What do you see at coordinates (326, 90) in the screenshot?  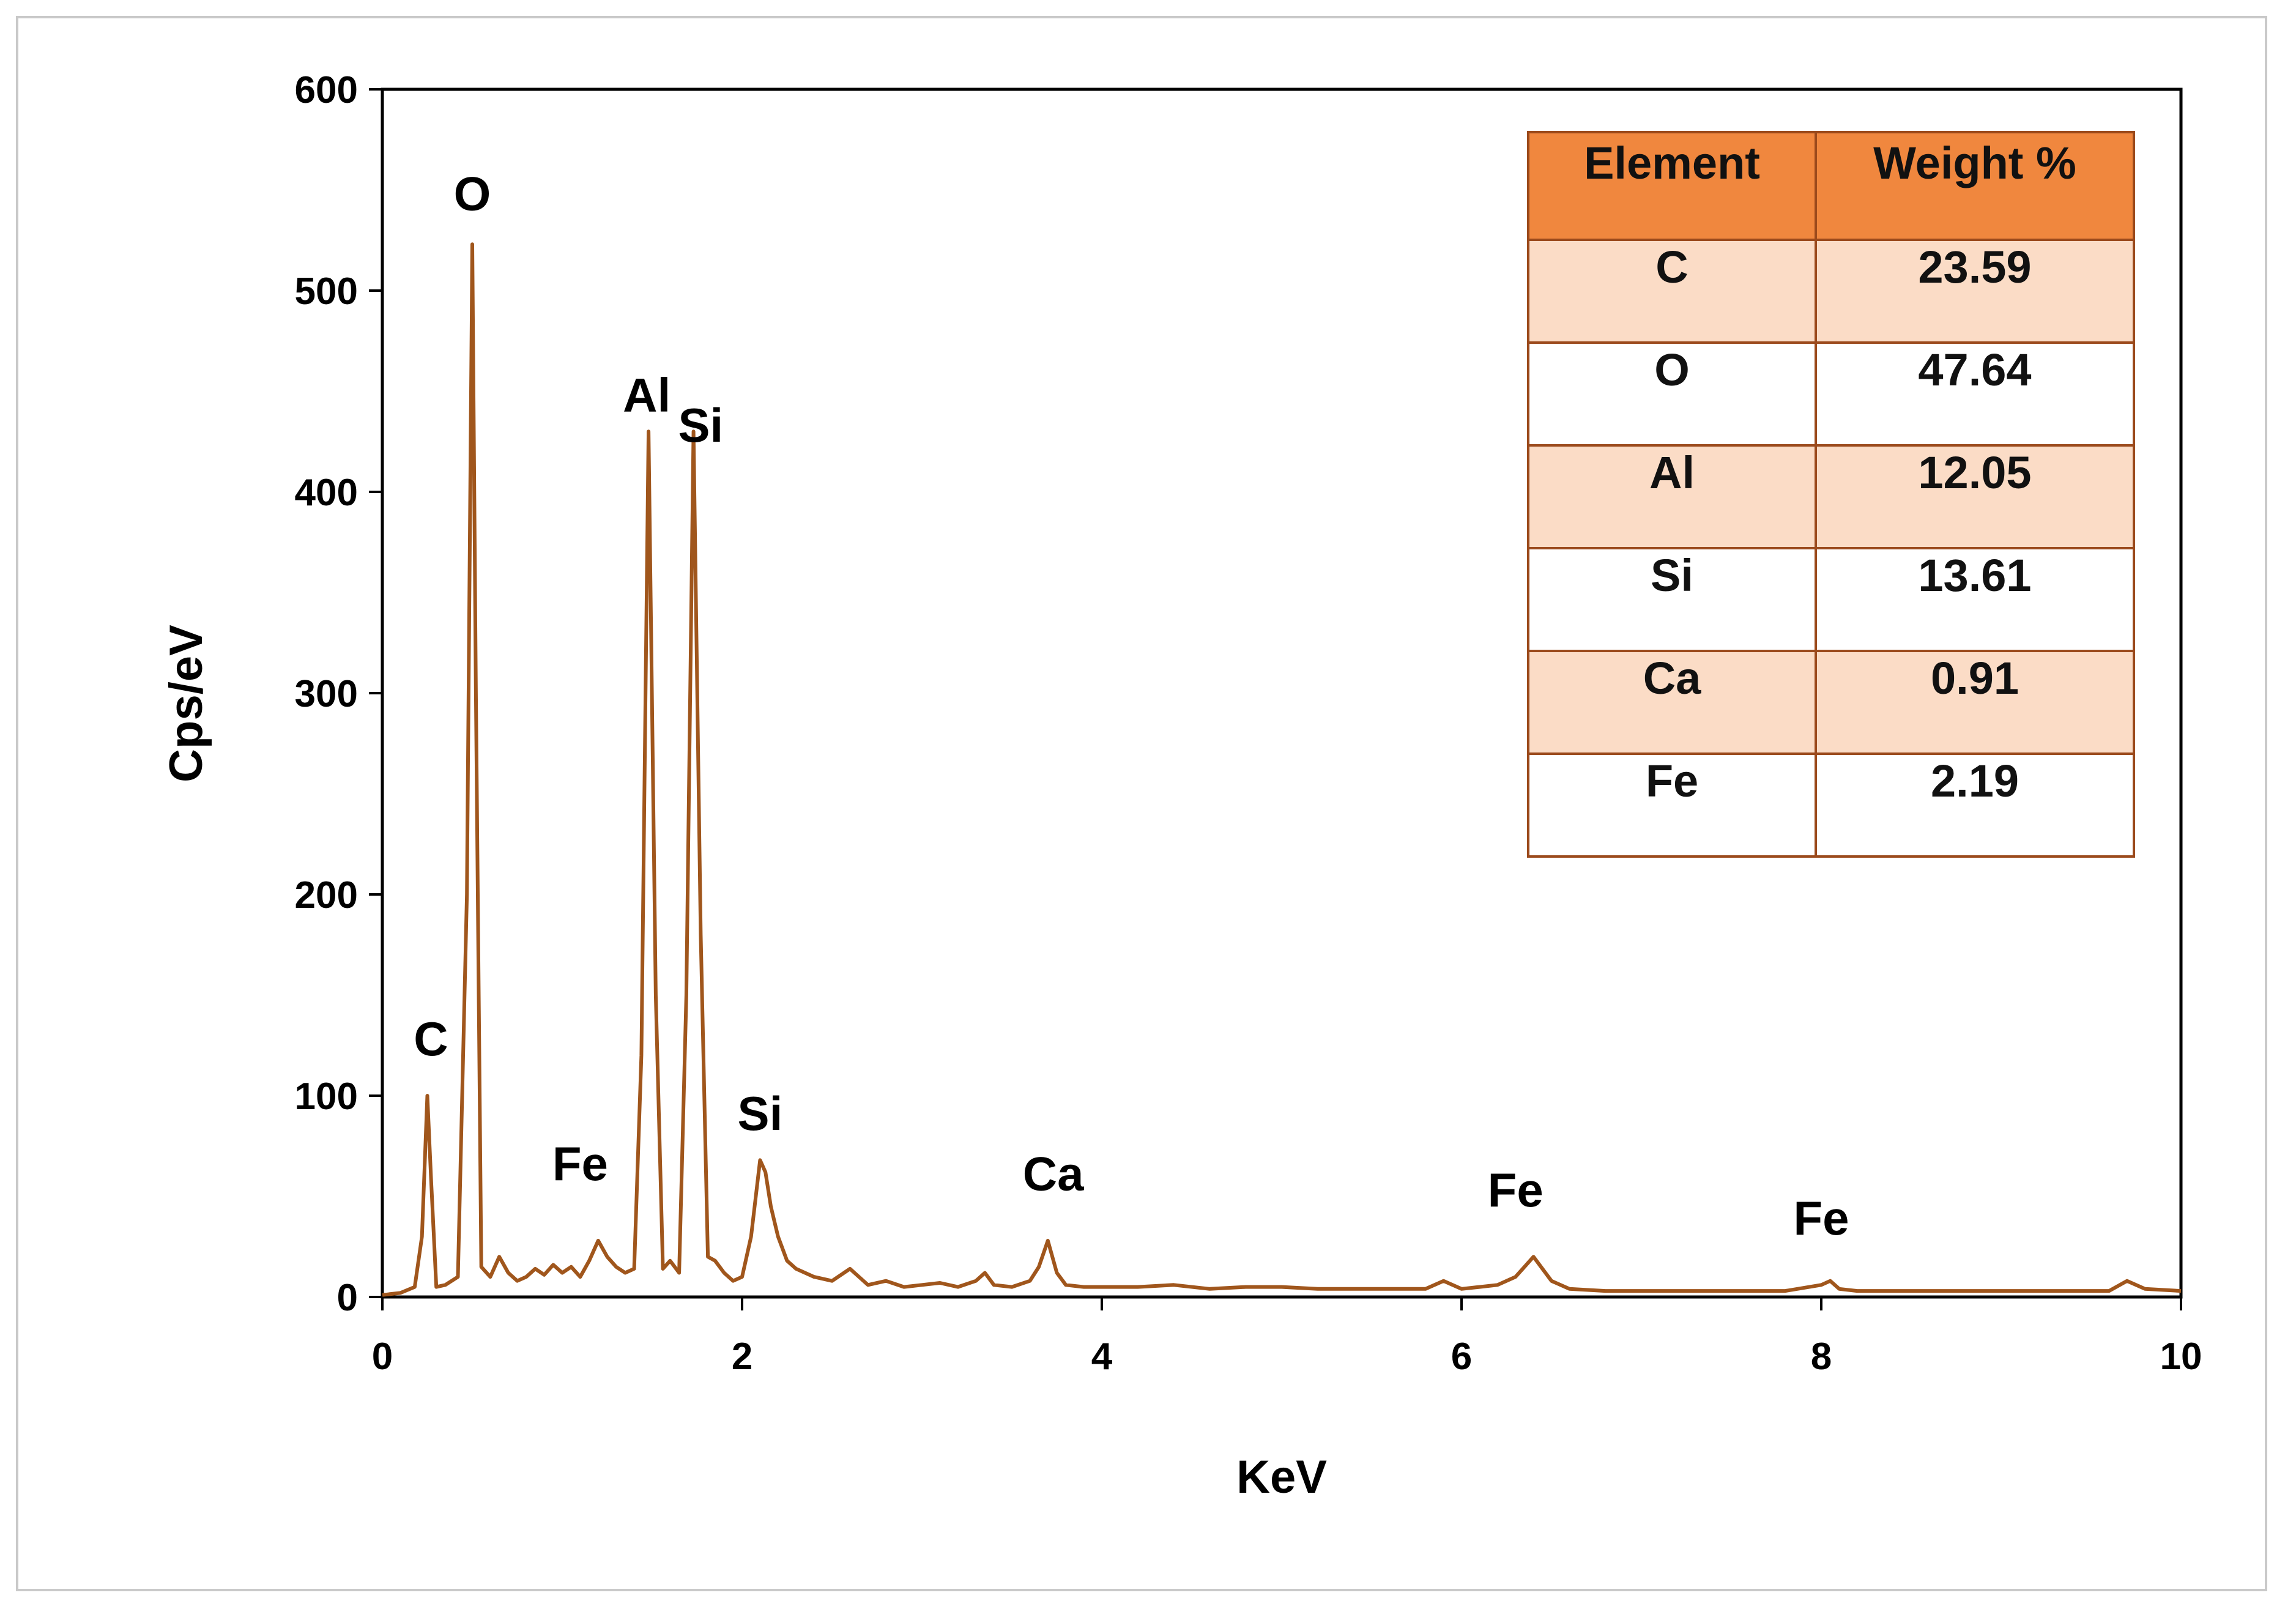 I see `y-tick-label: 600` at bounding box center [326, 90].